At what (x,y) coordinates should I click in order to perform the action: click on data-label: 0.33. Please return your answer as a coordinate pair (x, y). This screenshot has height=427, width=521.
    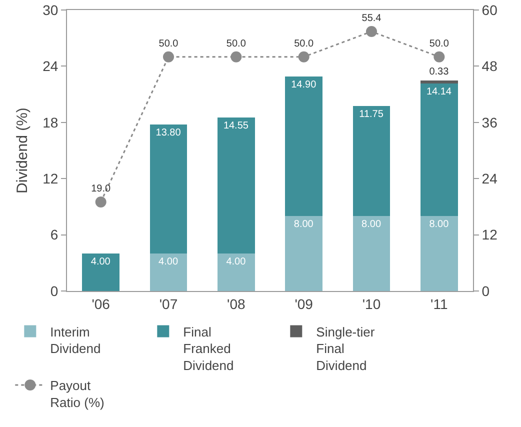
    Looking at the image, I should click on (439, 72).